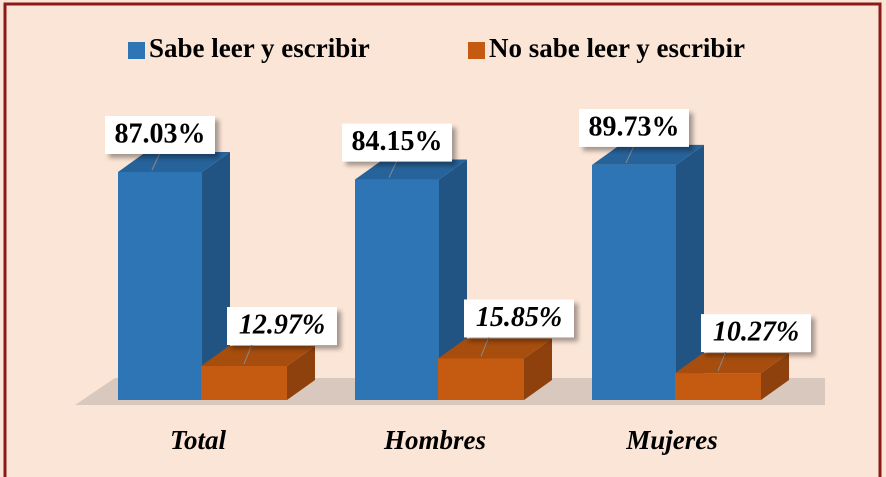 This screenshot has width=886, height=477. I want to click on x-tick-label: Total, so click(198, 440).